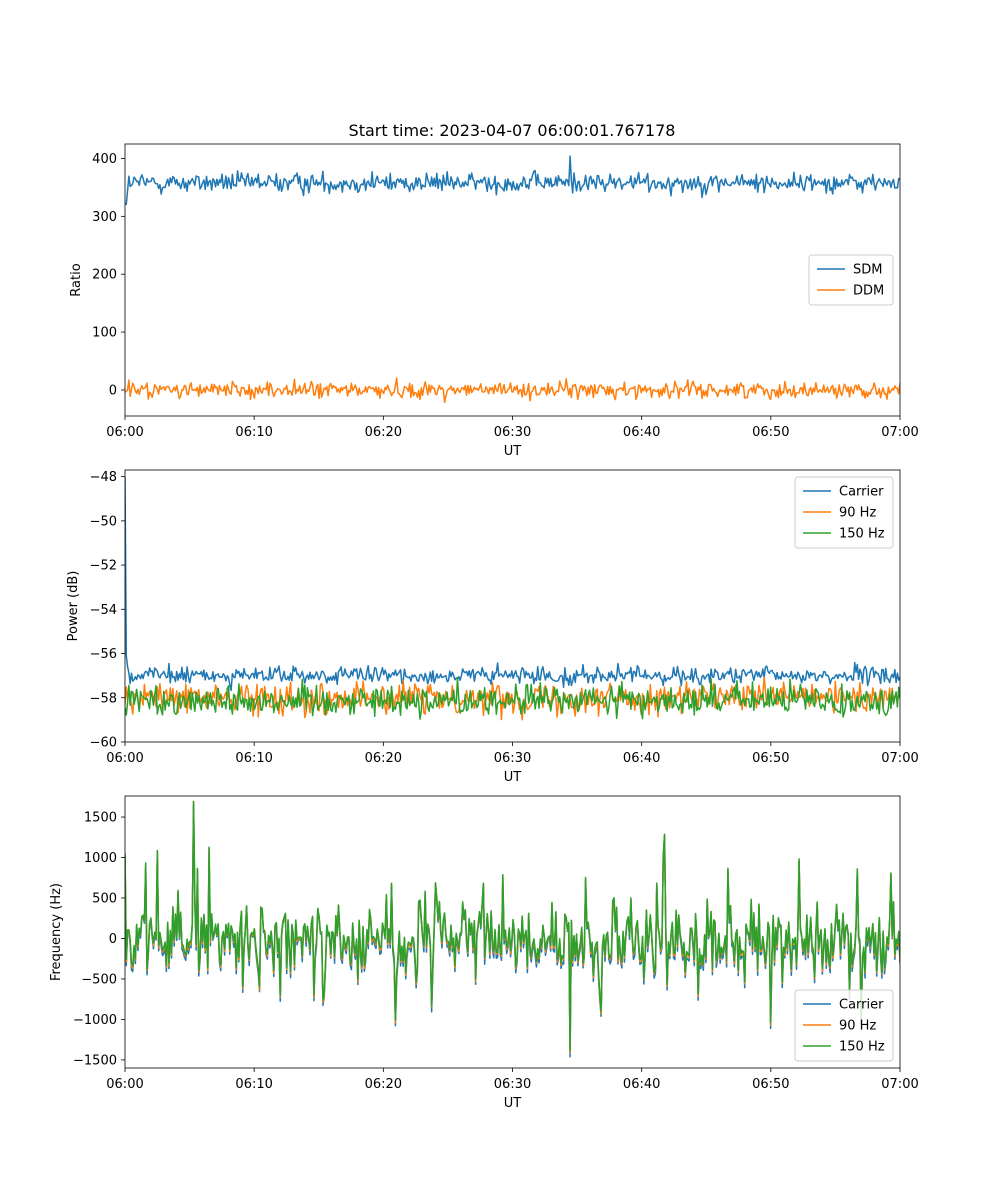 This screenshot has height=1200, width=1000. Describe the element at coordinates (512, 698) in the screenshot. I see `series-line-150-hz` at that location.